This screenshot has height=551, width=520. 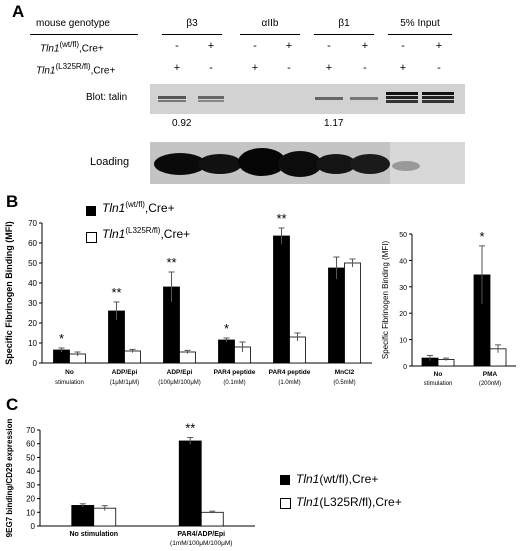 I want to click on chartb1-ytick-label-3: 30, so click(x=32, y=303).